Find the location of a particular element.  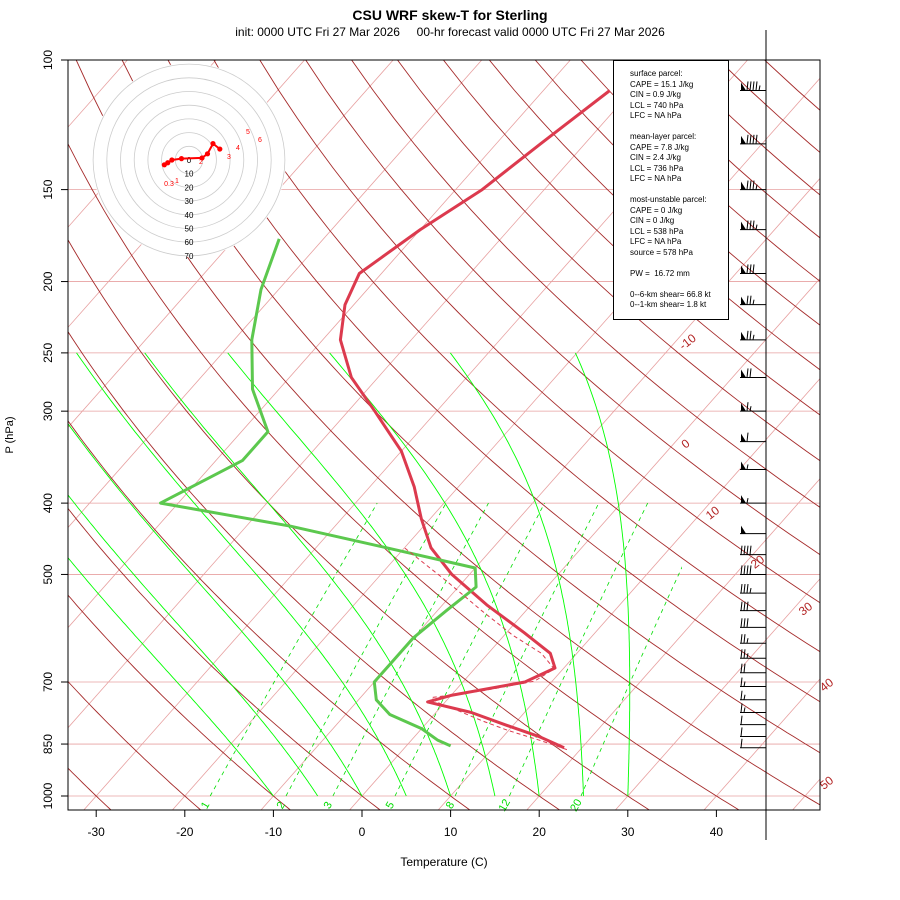

info-line: CAPE = 7.8 J/kg is located at coordinates (659, 147).